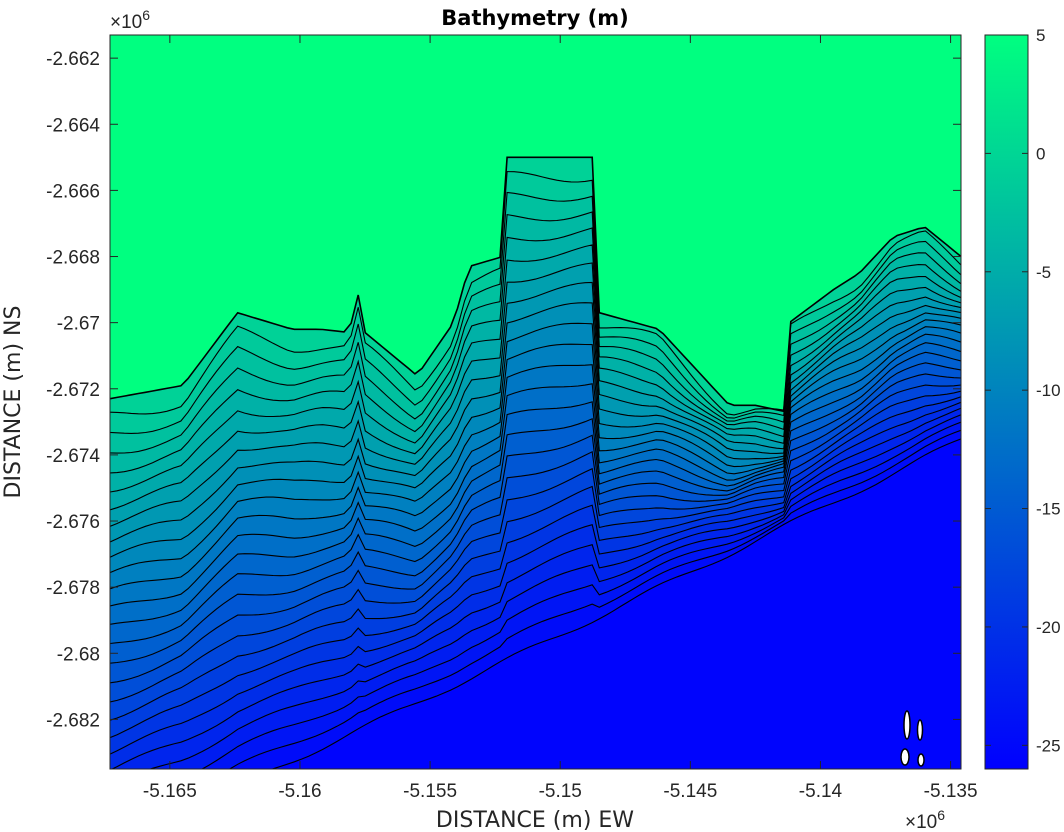  I want to click on y-tick-label: -2.664, so click(73, 125).